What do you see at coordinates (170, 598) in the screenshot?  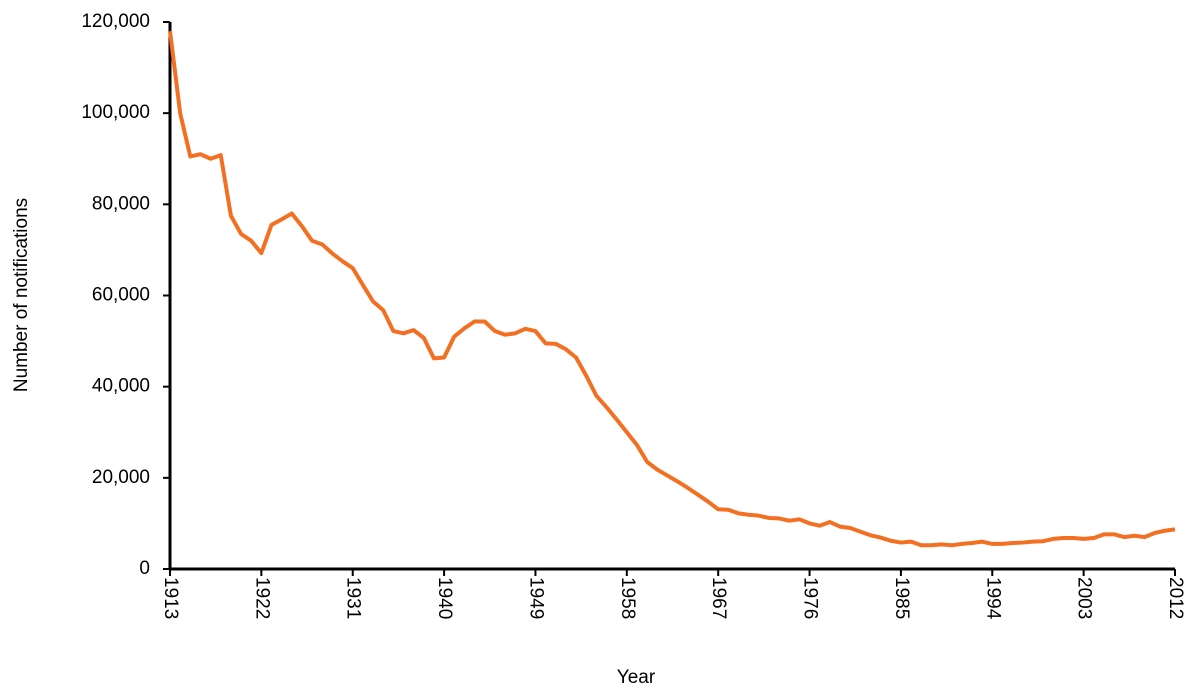 I see `x-tick-label: 1913` at bounding box center [170, 598].